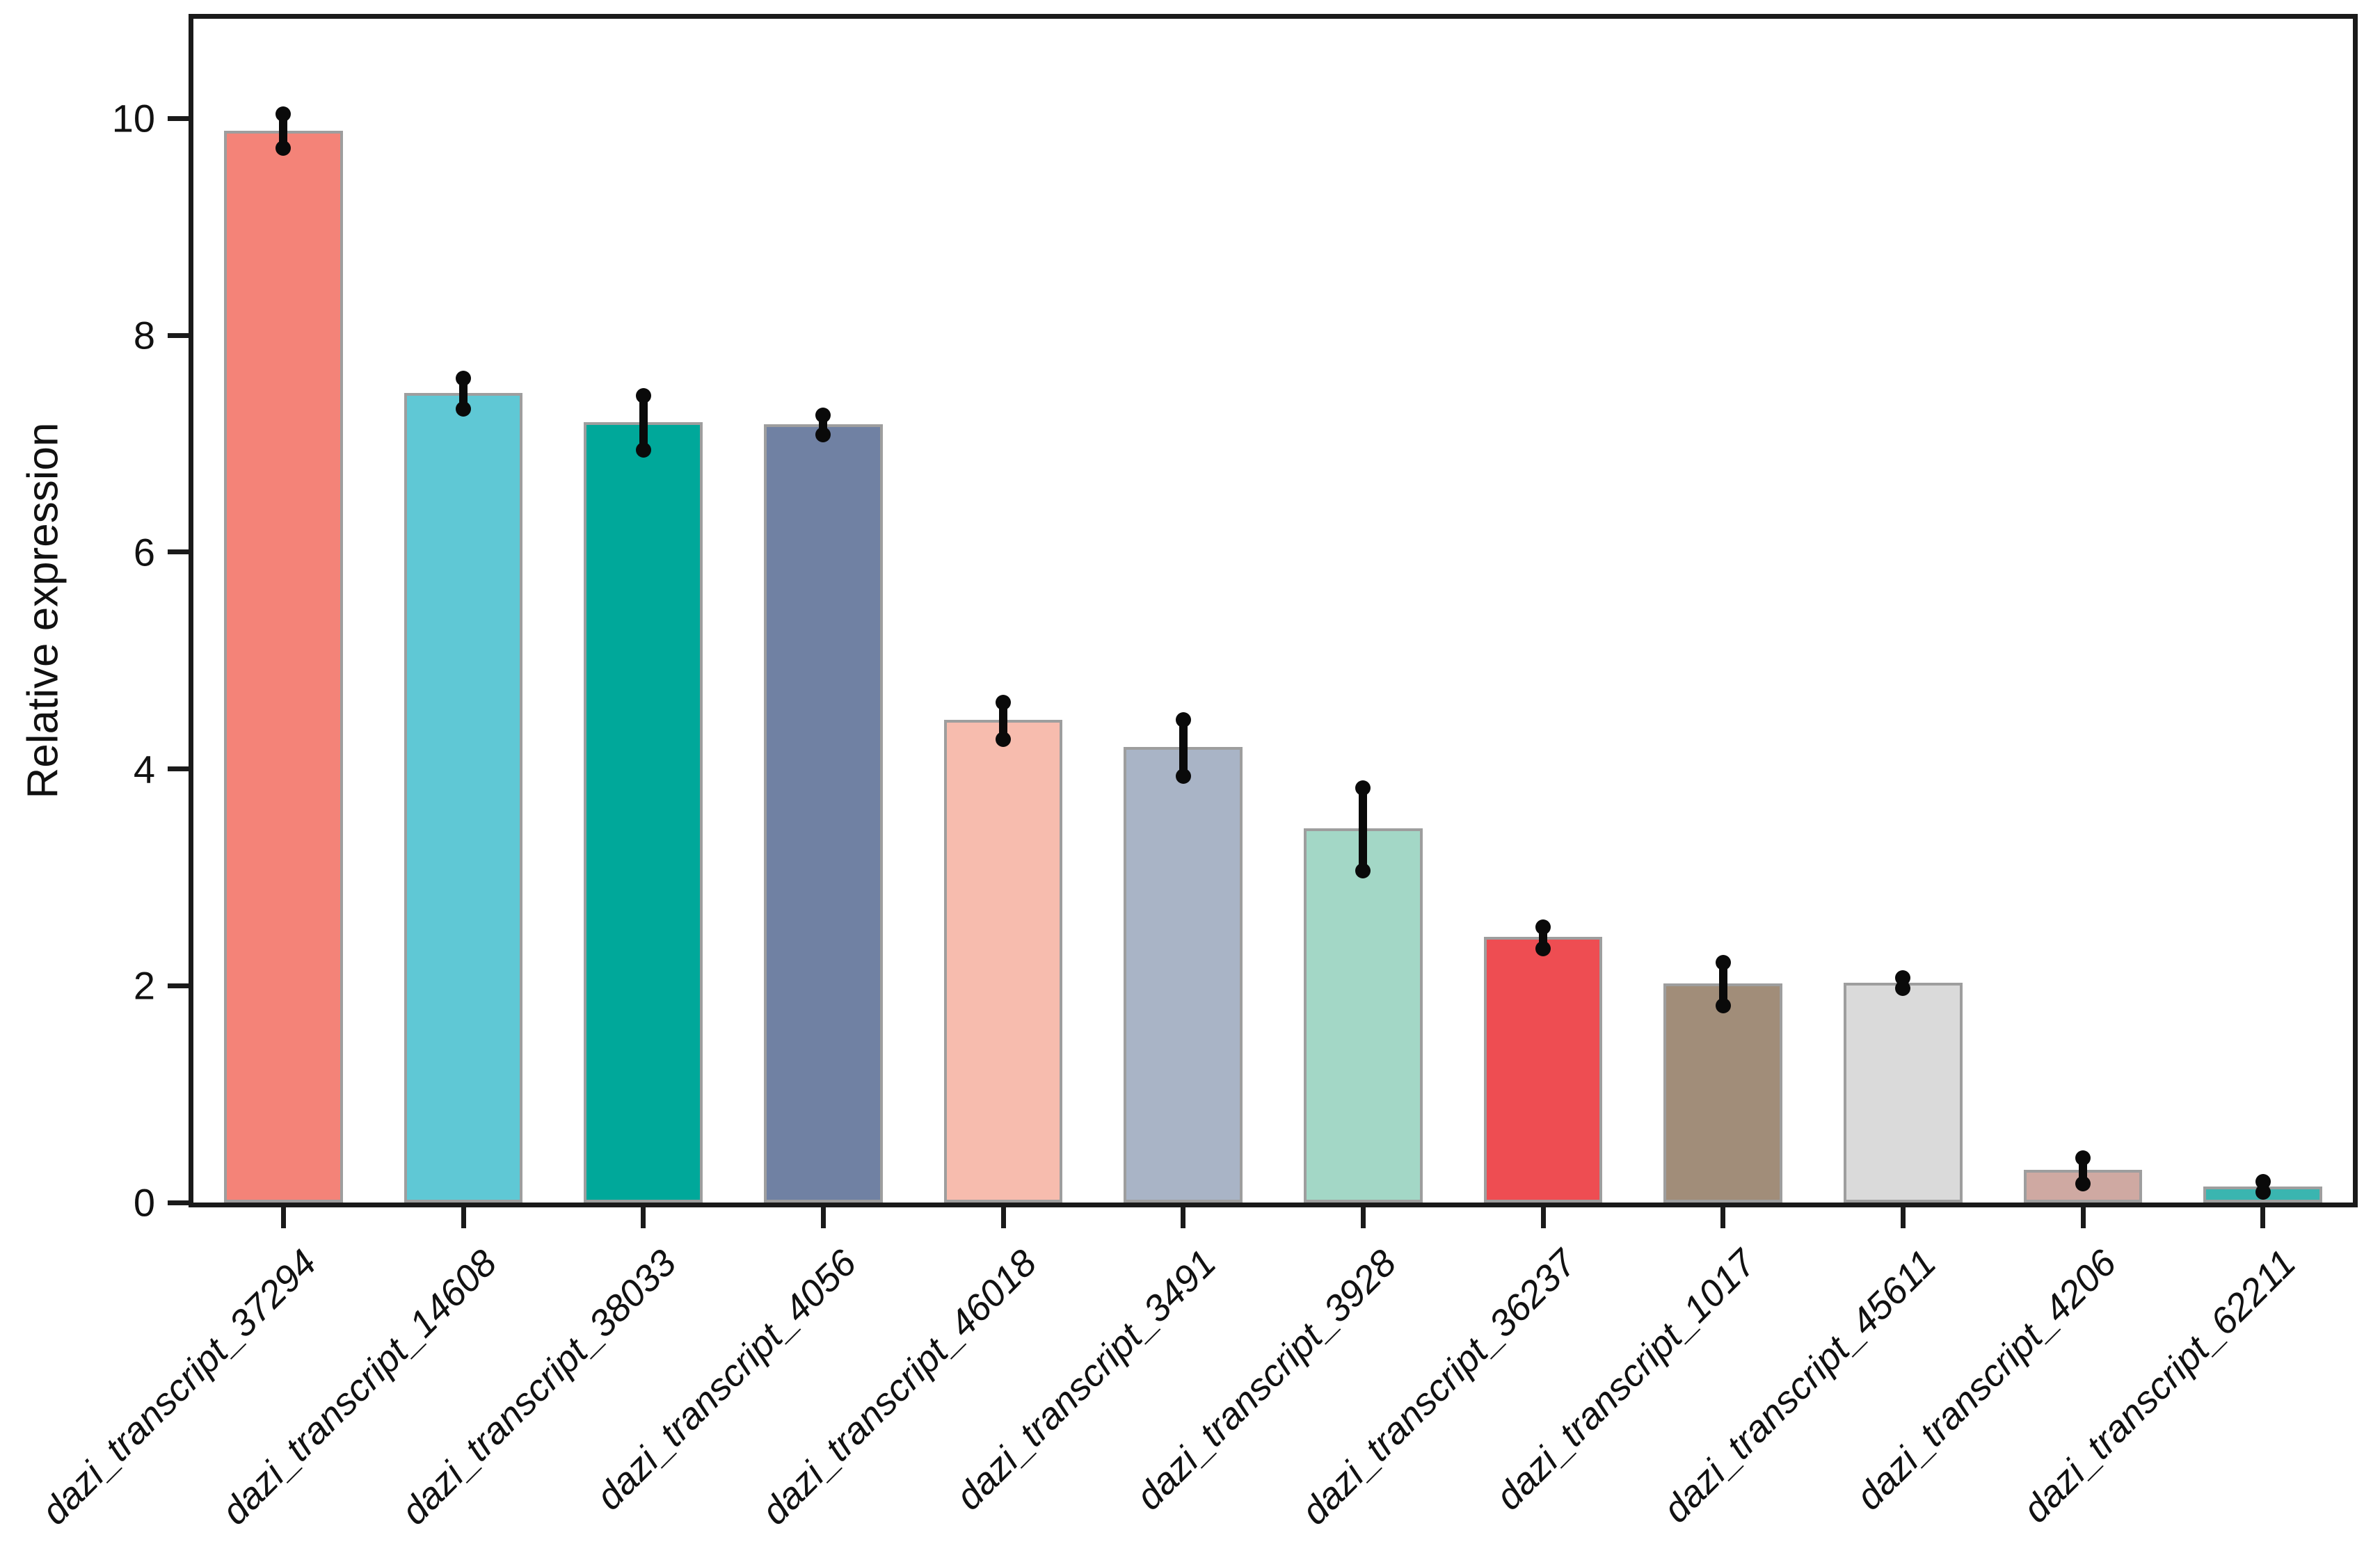  Describe the element at coordinates (43, 610) in the screenshot. I see `y-axis-title: Relative expression` at that location.